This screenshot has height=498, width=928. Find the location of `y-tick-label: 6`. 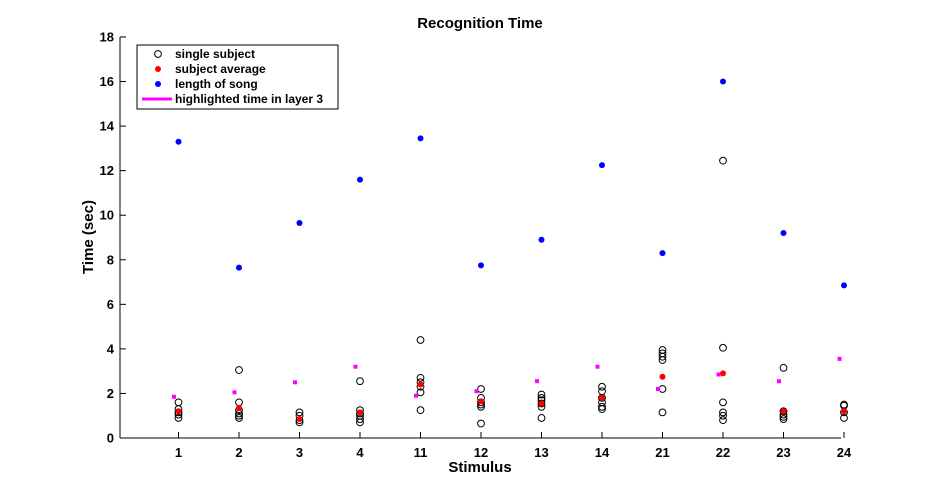

y-tick-label: 6 is located at coordinates (110, 304).